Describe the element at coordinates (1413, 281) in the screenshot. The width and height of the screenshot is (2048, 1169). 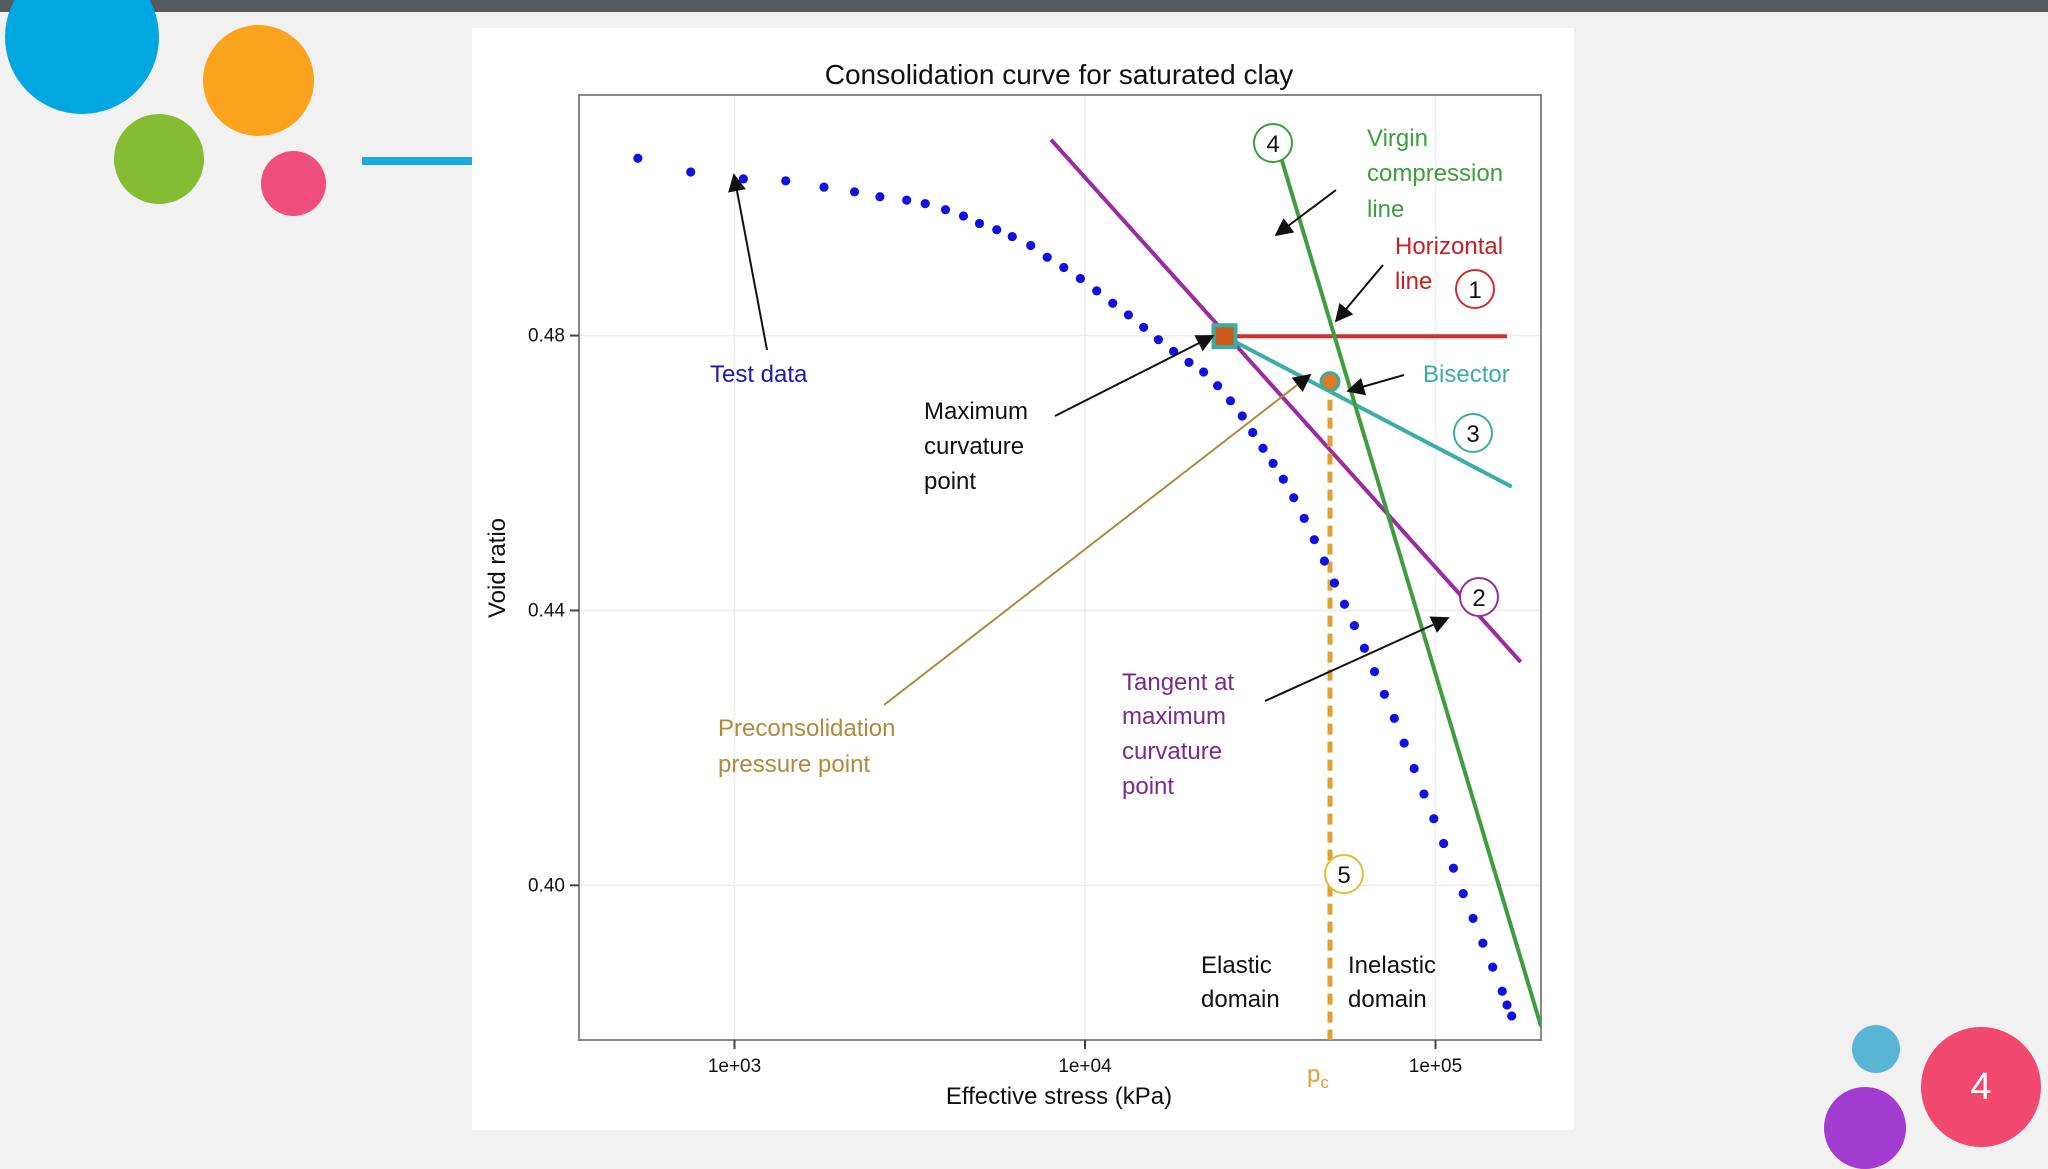
I see `label-horizontal-2: line` at that location.